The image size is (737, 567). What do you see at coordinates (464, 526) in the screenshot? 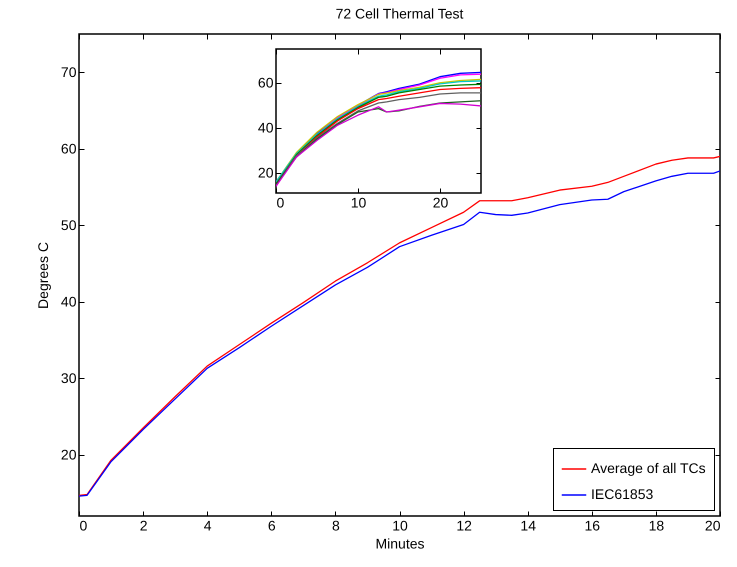
I see `x-tick-label: 12` at bounding box center [464, 526].